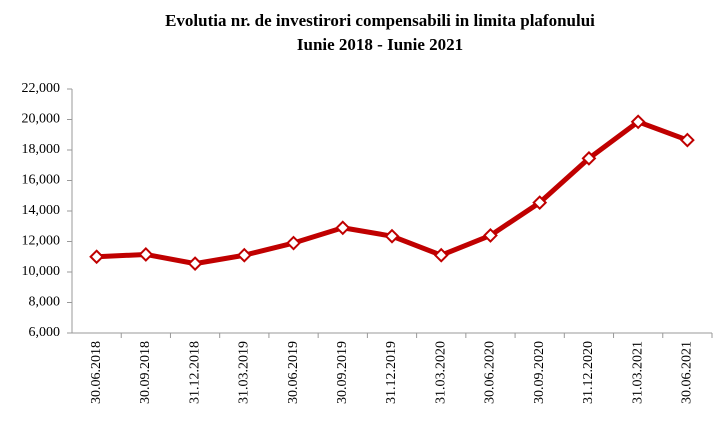 This screenshot has height=422, width=714. I want to click on x-tick-label: 30.06.2018, so click(96, 372).